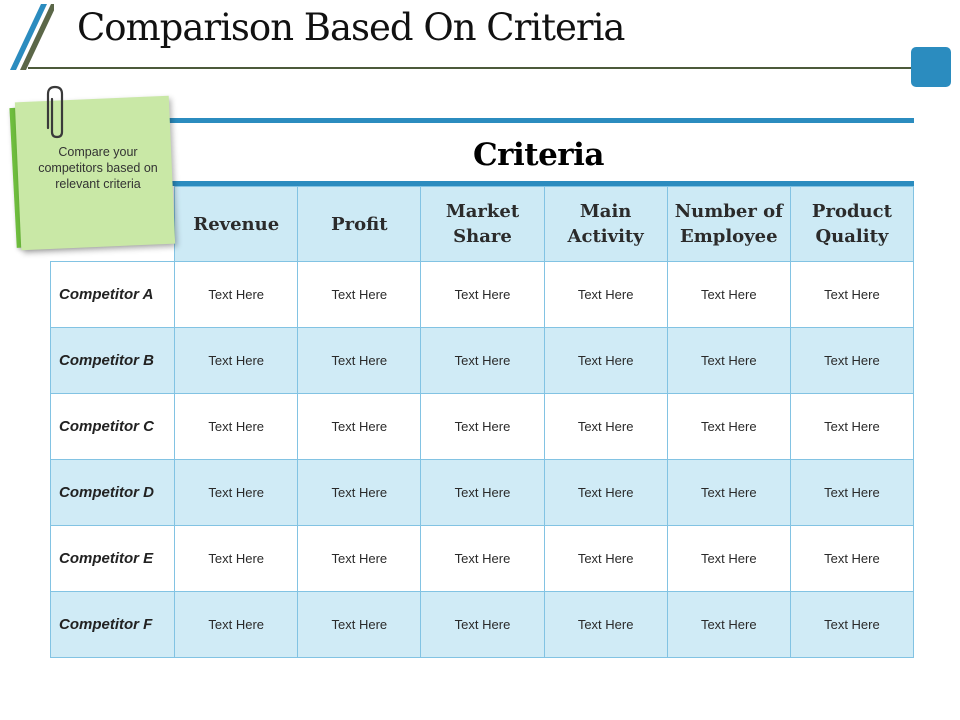 The width and height of the screenshot is (960, 720). I want to click on paperclip-icon, so click(55, 112).